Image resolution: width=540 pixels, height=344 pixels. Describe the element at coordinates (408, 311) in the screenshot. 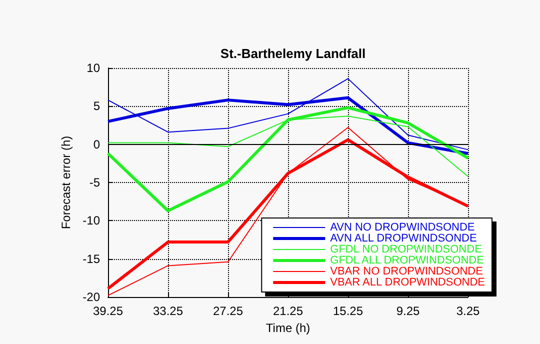

I see `x-tick-label: 9.25` at that location.